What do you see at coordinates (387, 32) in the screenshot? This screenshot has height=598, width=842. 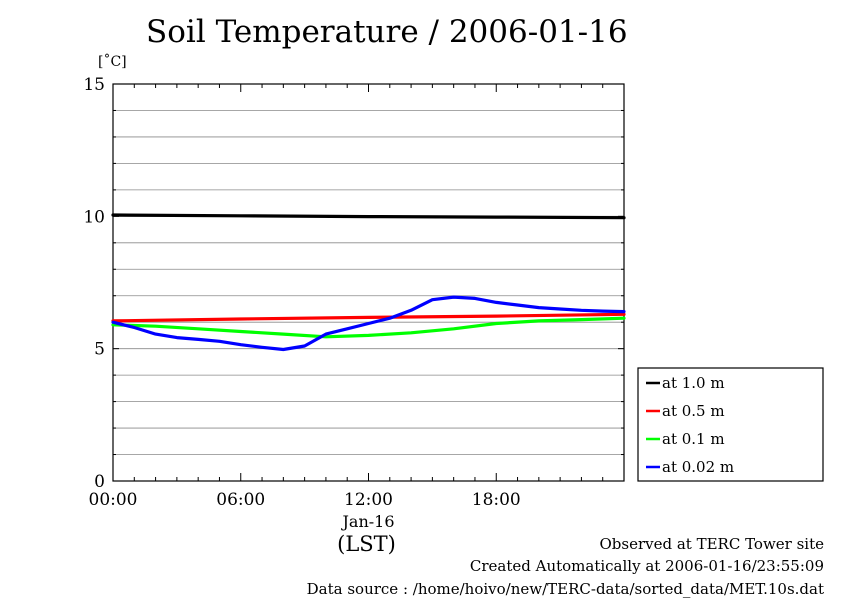 I see `chart-title: Soil Temperature / 2006-01-16` at bounding box center [387, 32].